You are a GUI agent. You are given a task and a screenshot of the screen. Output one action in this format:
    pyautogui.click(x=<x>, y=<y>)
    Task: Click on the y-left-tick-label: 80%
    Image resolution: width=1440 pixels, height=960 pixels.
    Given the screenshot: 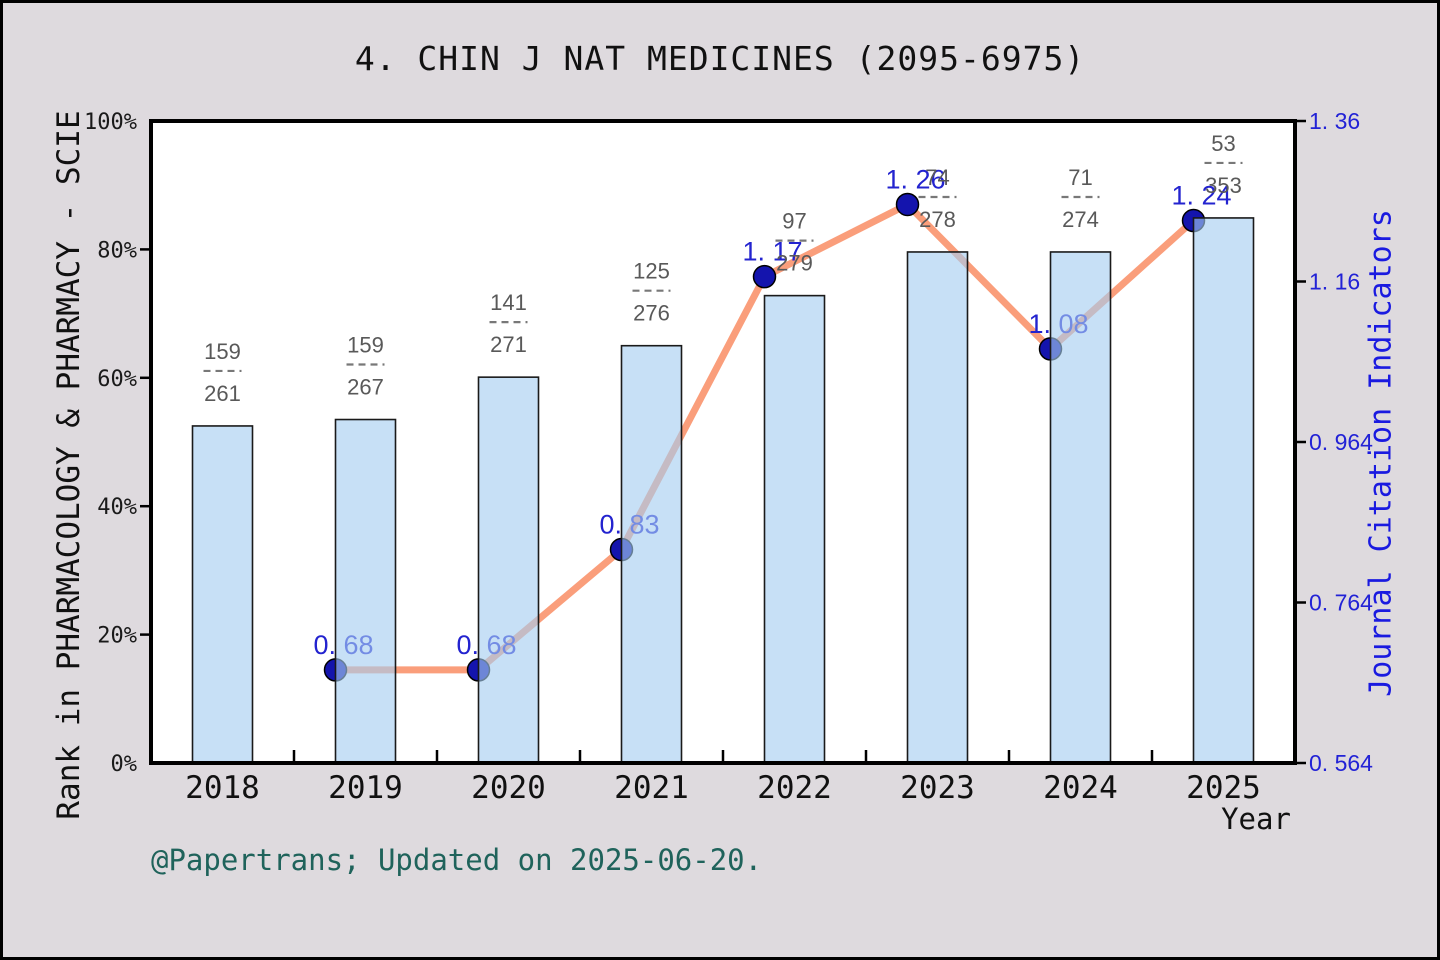 What is the action you would take?
    pyautogui.click(x=117, y=250)
    